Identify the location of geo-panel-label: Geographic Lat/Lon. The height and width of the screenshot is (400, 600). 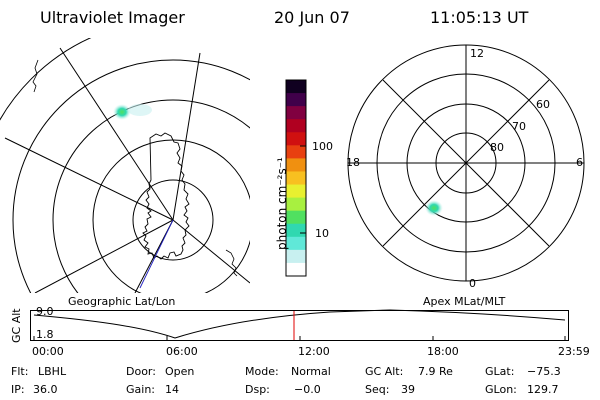
(122, 301).